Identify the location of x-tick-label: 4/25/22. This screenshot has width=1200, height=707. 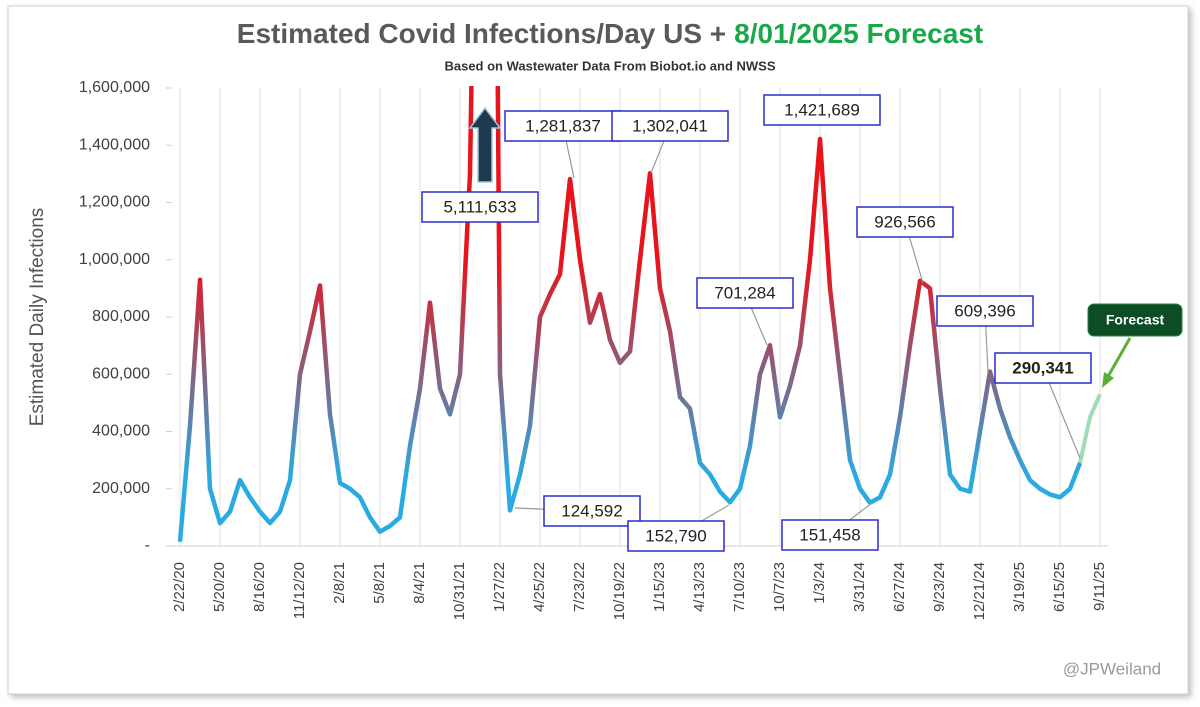
(539, 587).